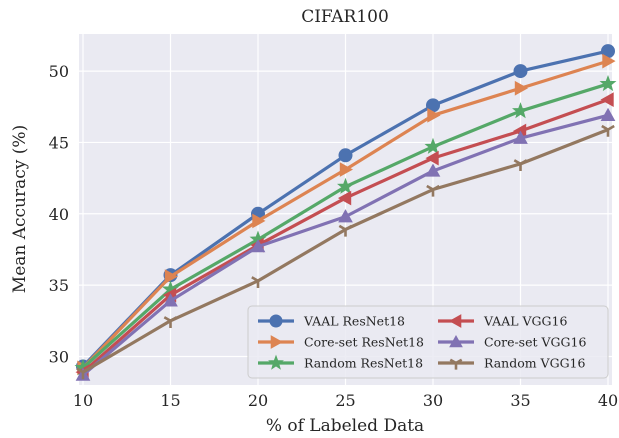 This screenshot has height=438, width=619. What do you see at coordinates (59, 285) in the screenshot?
I see `y-tick-label: 35` at bounding box center [59, 285].